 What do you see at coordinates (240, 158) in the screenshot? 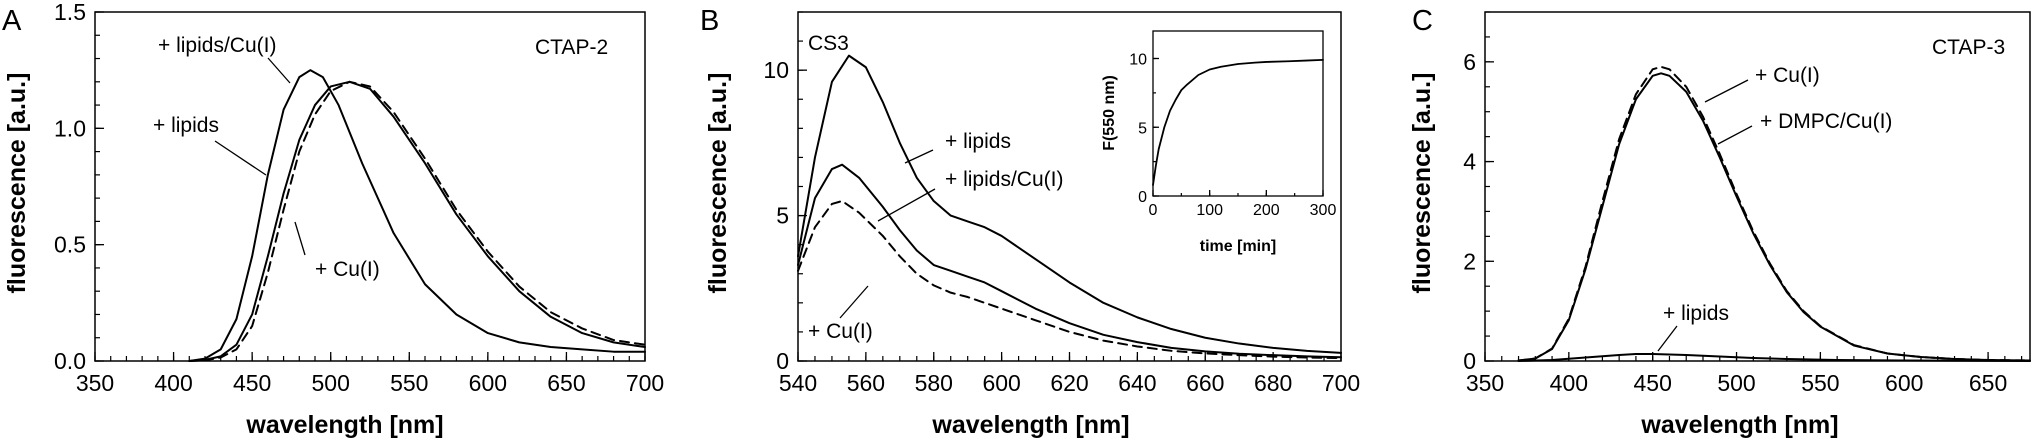
I see `panel-a-anno-lipids-leader` at bounding box center [240, 158].